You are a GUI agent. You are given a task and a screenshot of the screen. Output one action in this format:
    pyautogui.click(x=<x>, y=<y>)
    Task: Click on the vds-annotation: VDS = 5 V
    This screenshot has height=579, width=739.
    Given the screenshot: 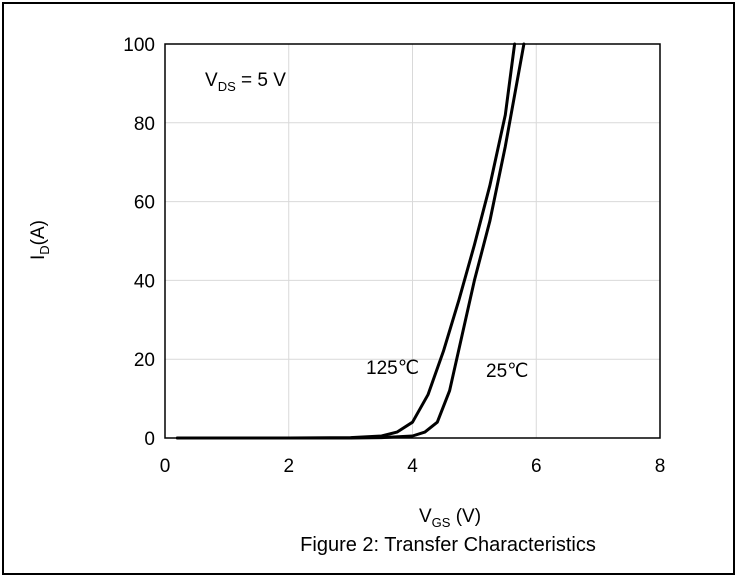 What is the action you would take?
    pyautogui.click(x=245, y=82)
    